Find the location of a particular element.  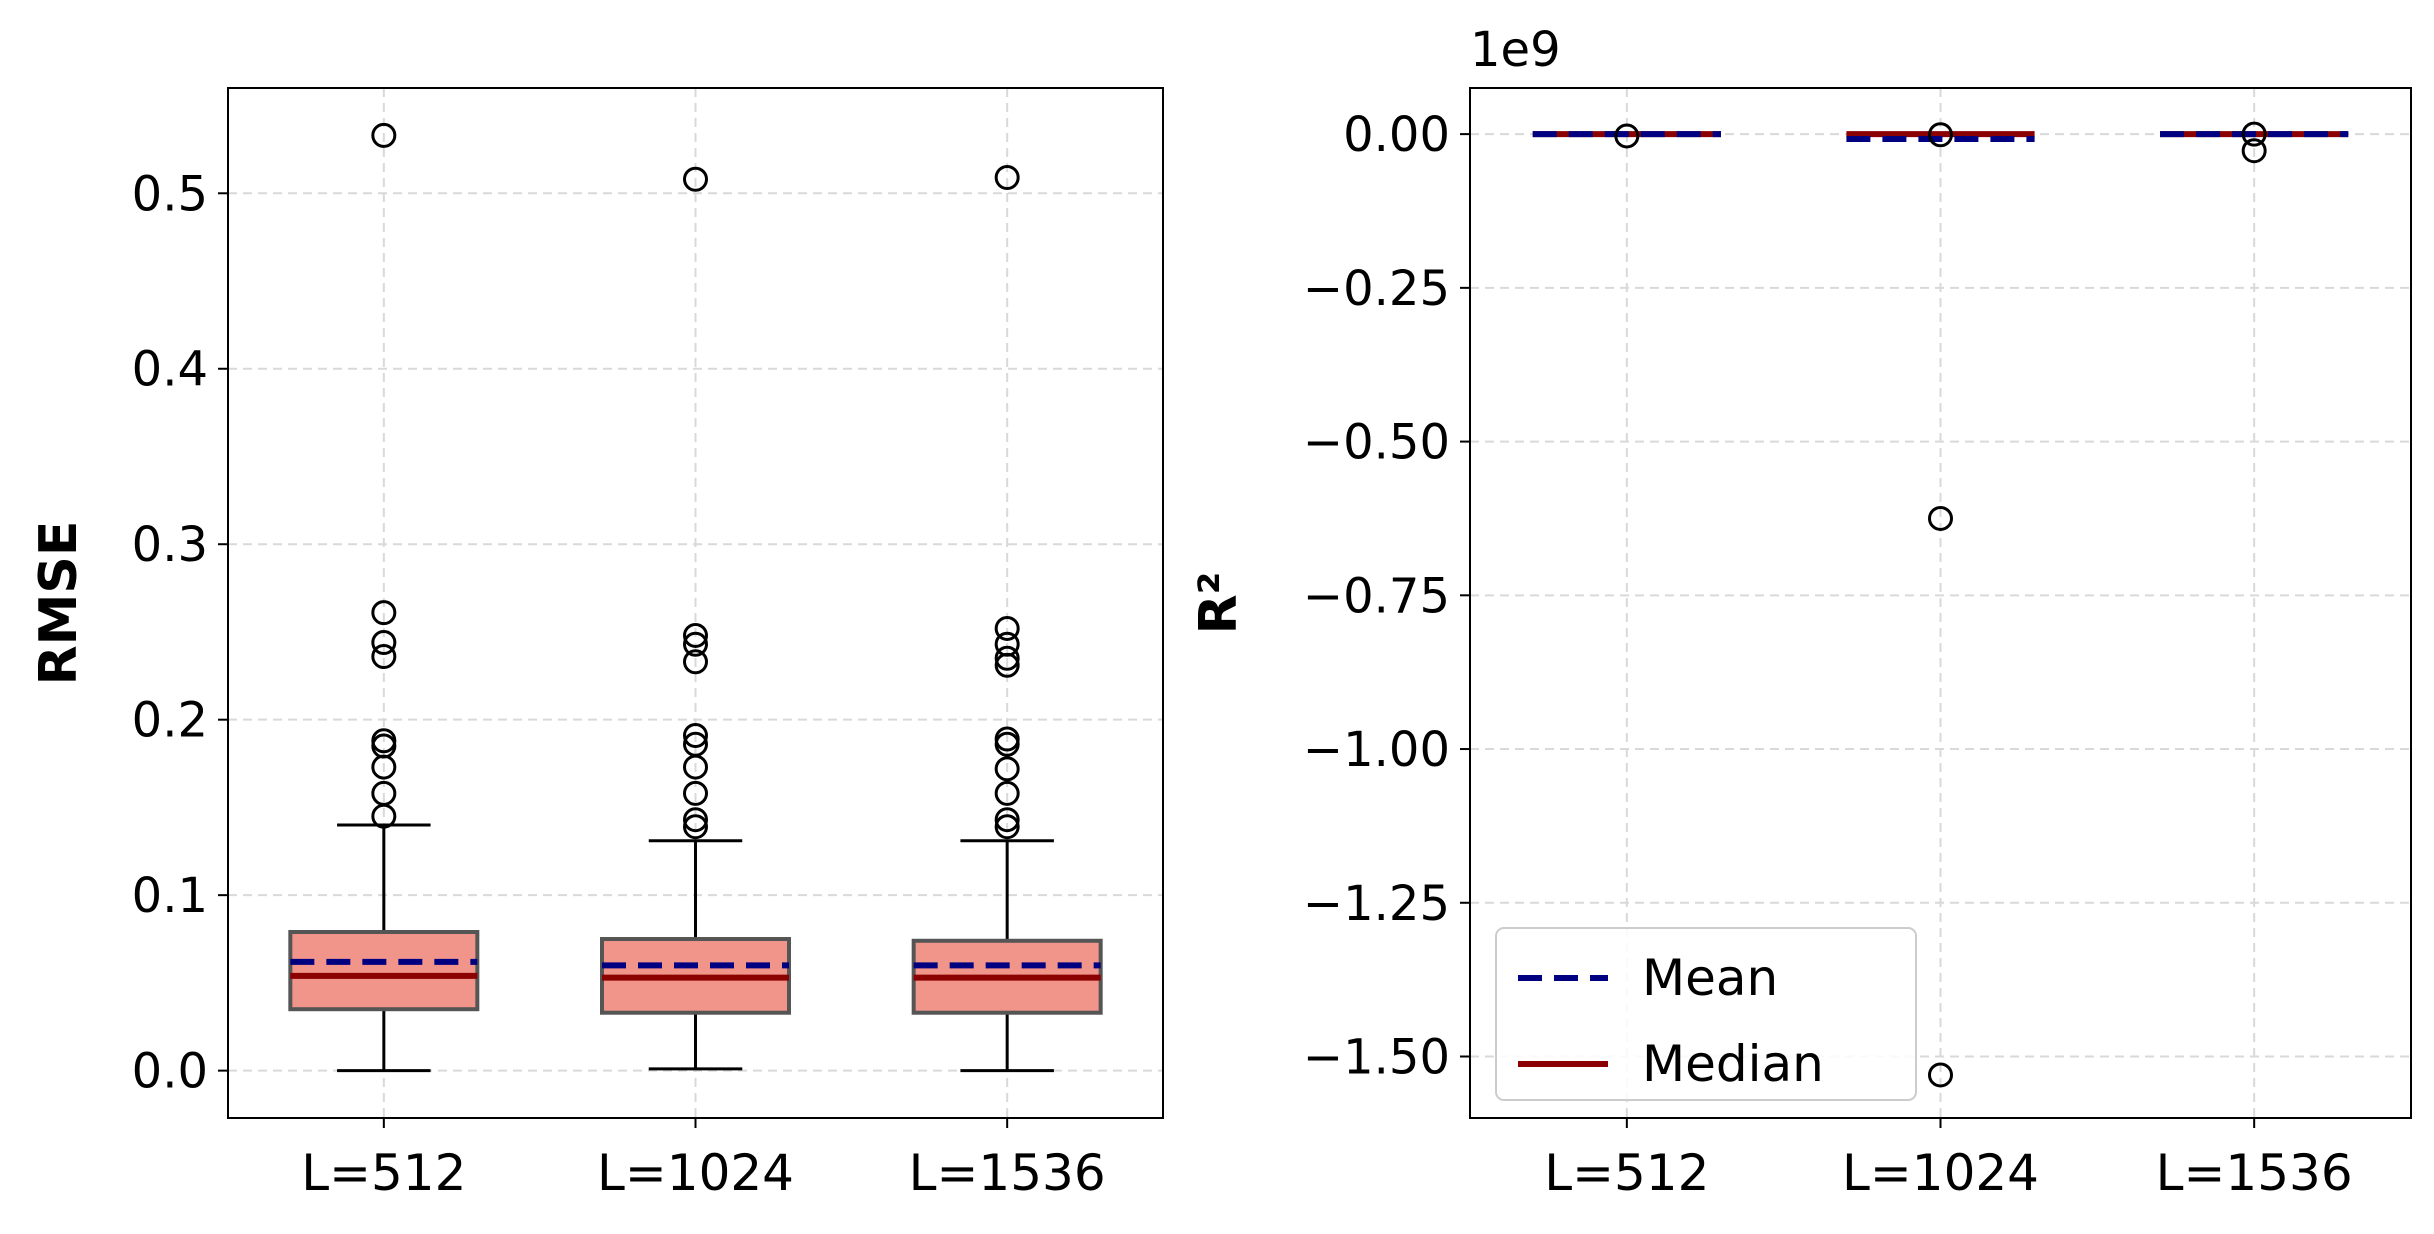

legend-label: Median is located at coordinates (1733, 1064).